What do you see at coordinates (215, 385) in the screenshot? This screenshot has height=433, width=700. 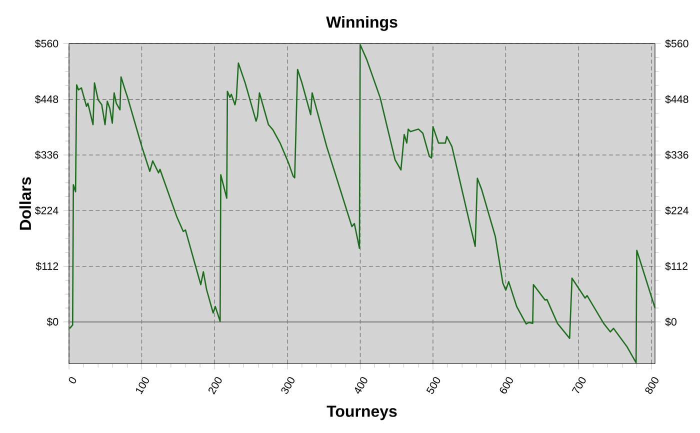 I see `x-tick-label: 200` at bounding box center [215, 385].